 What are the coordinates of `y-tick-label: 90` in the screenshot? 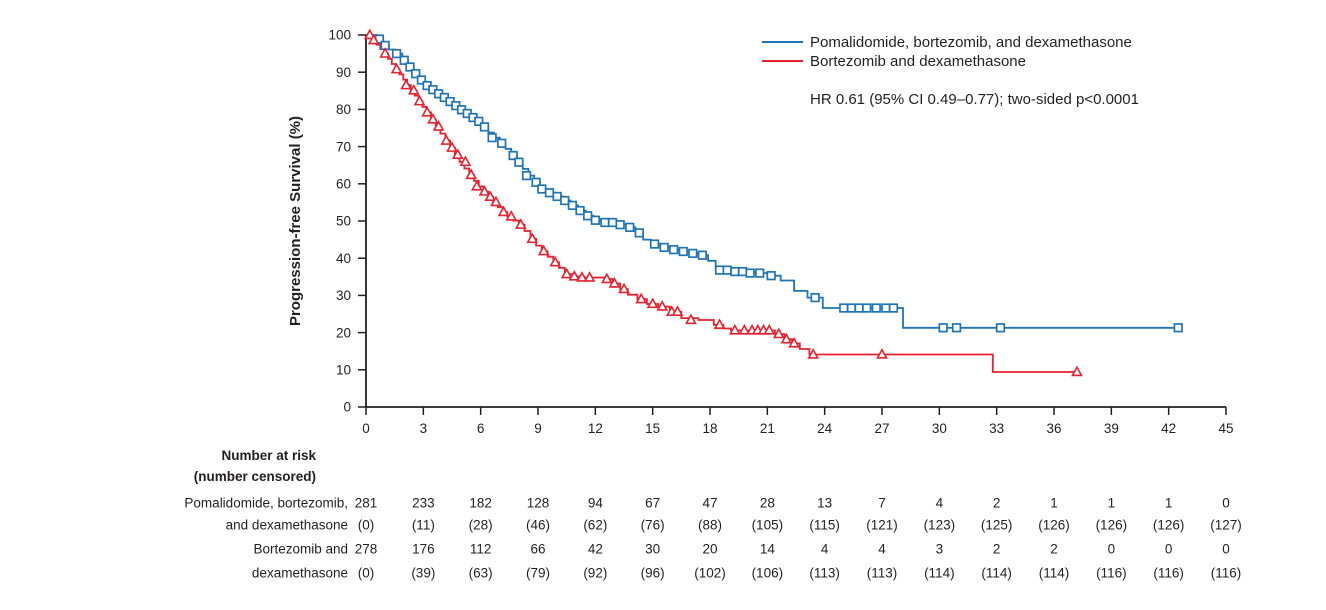 It's located at (343, 72).